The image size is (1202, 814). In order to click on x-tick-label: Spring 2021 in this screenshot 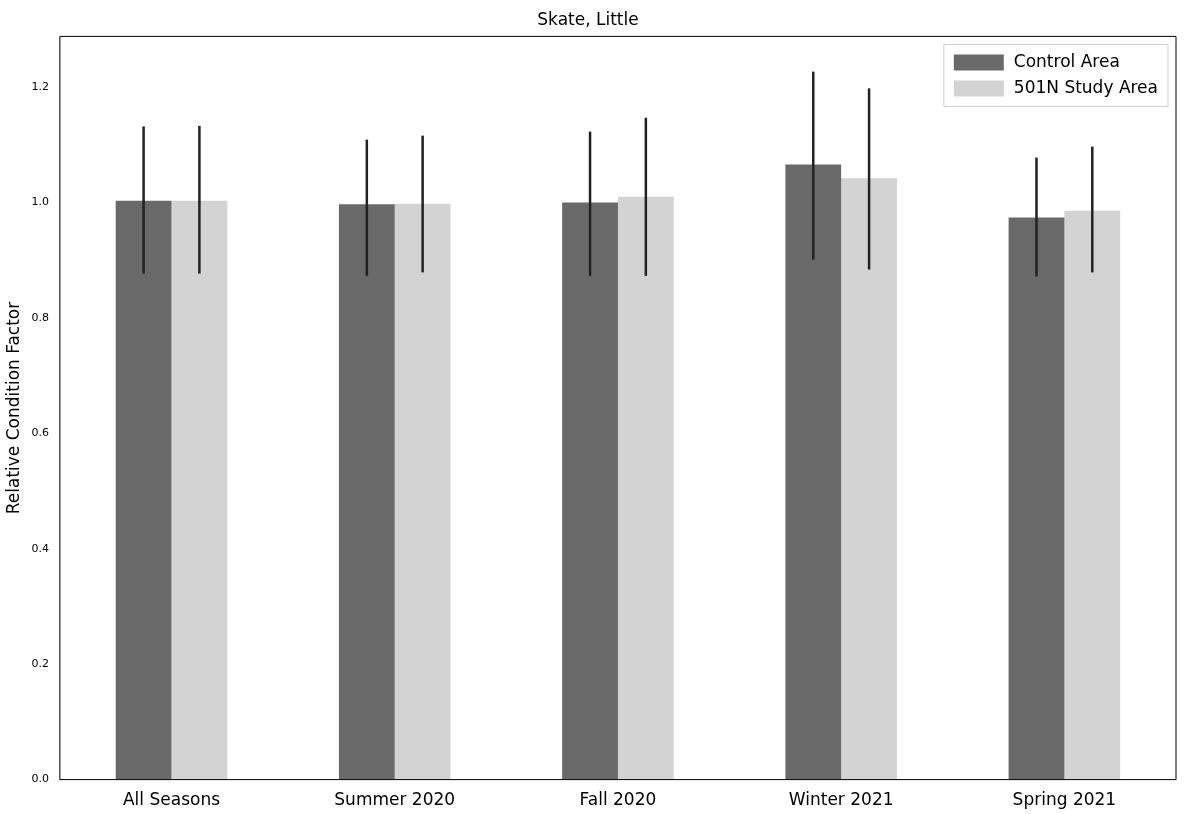, I will do `click(1064, 799)`.